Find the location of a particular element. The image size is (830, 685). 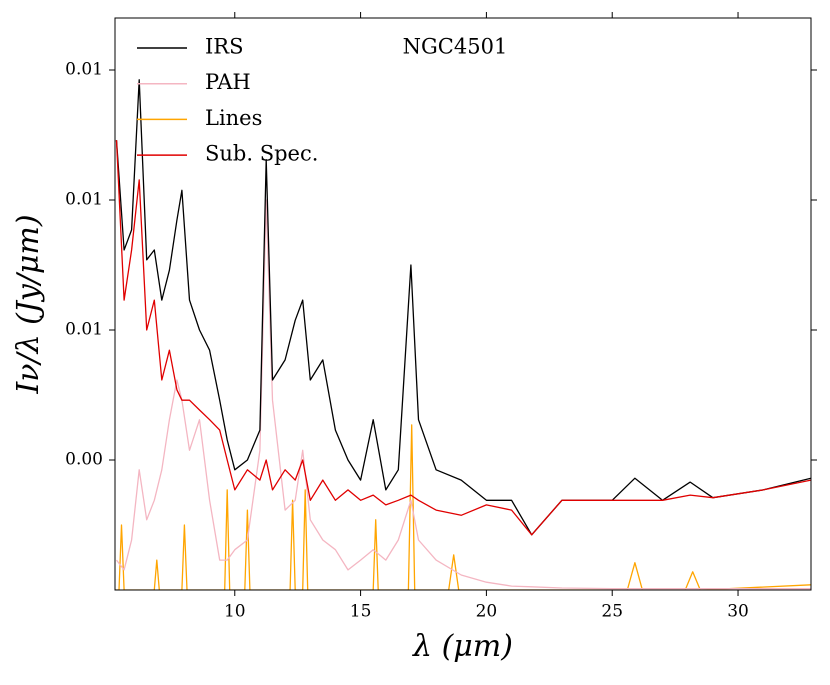

legend-label: IRS is located at coordinates (224, 47).